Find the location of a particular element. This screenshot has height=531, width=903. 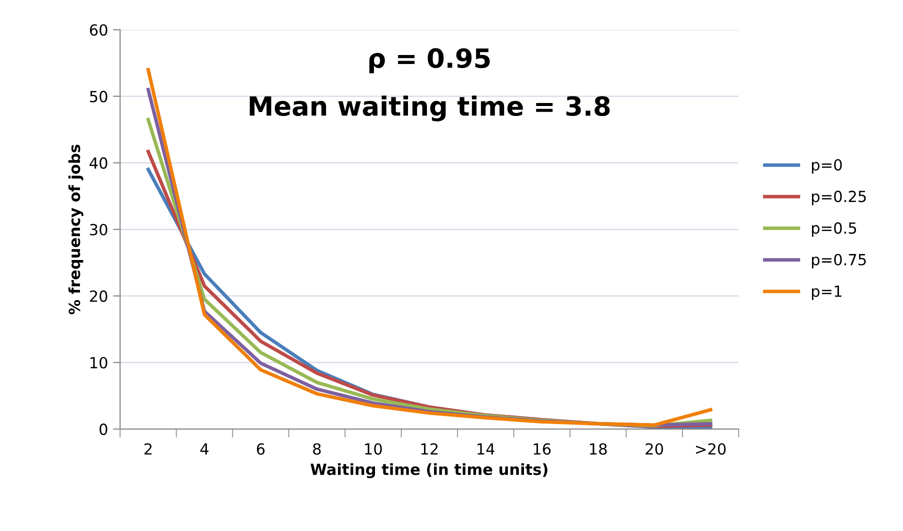

x-tick-label: 16 is located at coordinates (542, 449).